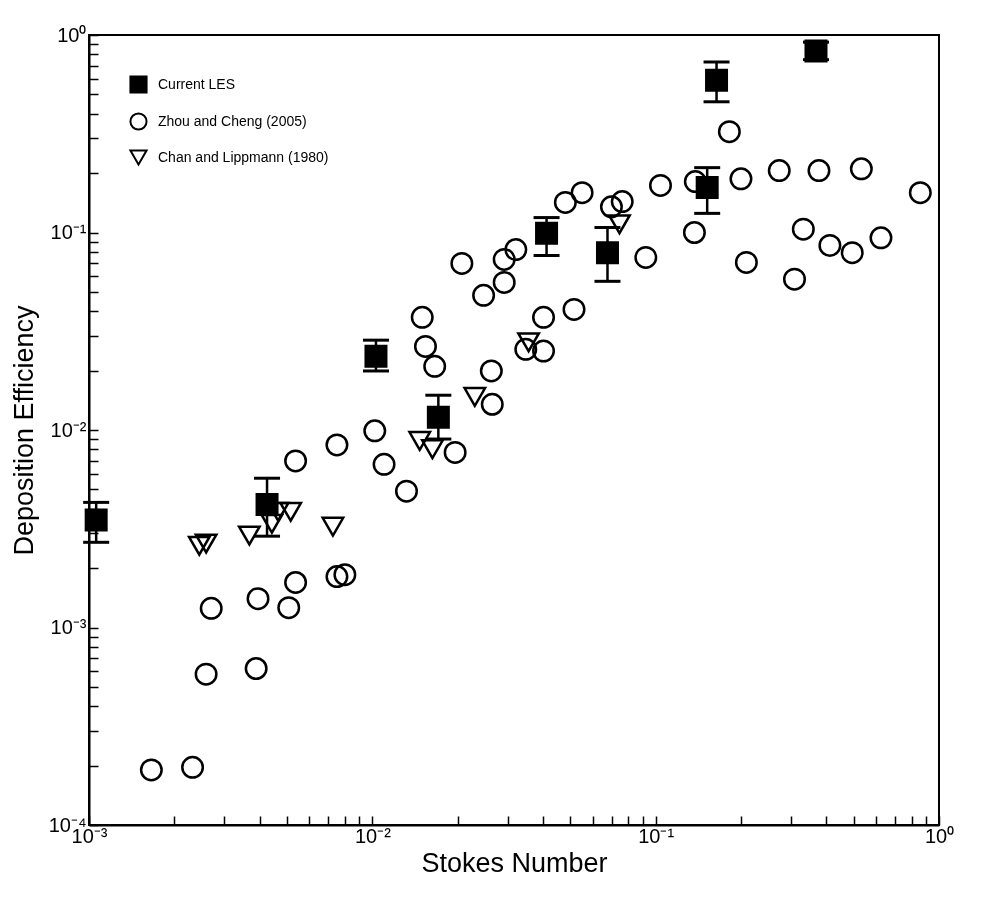 The height and width of the screenshot is (899, 1001). Describe the element at coordinates (373, 835) in the screenshot. I see `x-tick-label: 10⁻²` at that location.